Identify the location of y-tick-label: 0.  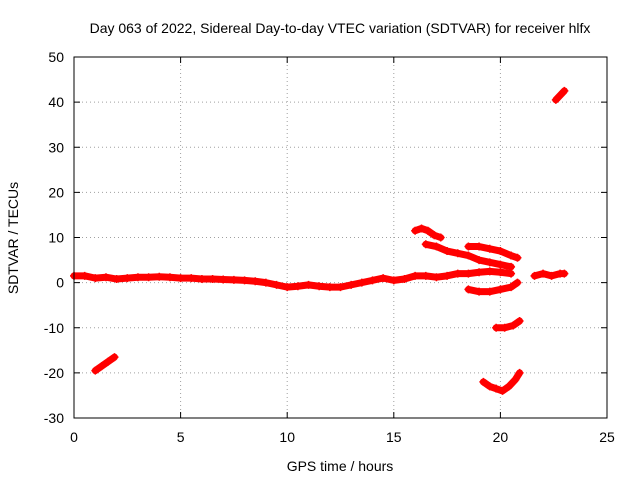
(60, 283).